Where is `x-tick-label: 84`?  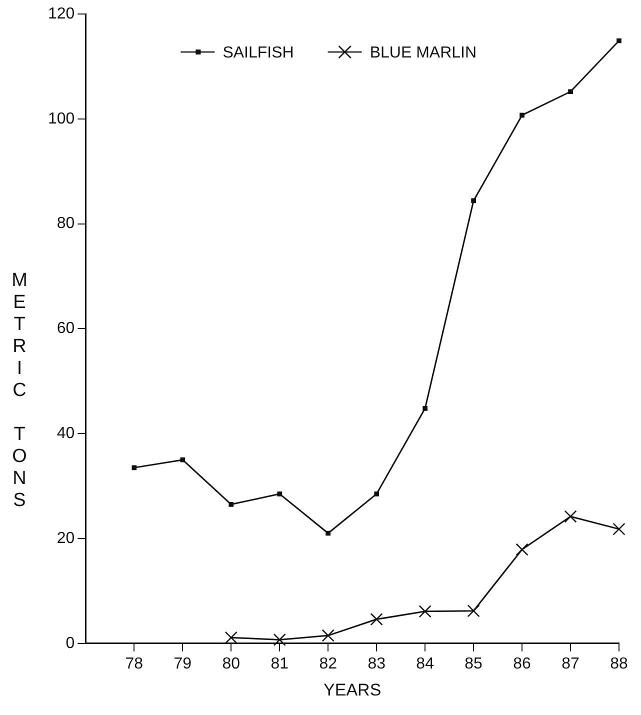 x-tick-label: 84 is located at coordinates (425, 663).